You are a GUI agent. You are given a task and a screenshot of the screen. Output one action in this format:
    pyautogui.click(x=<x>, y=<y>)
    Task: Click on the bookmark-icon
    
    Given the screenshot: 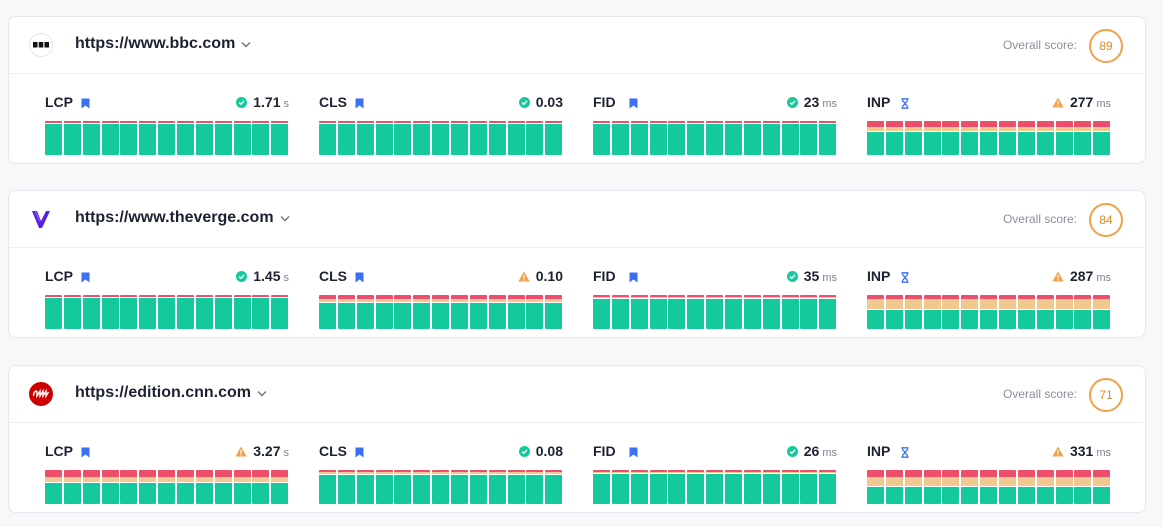 What is the action you would take?
    pyautogui.click(x=85, y=105)
    